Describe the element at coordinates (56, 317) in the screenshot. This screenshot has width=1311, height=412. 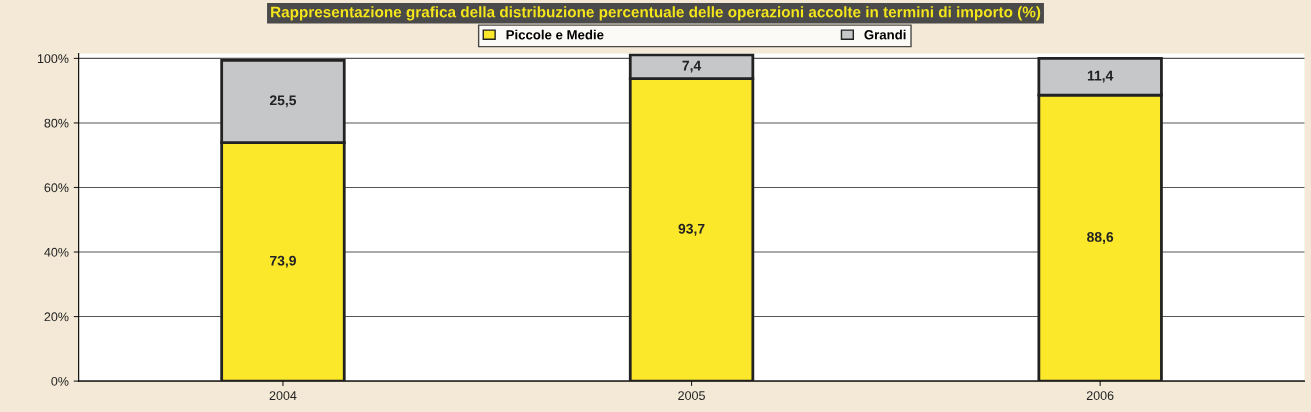
I see `y-tick-label: 20%` at that location.